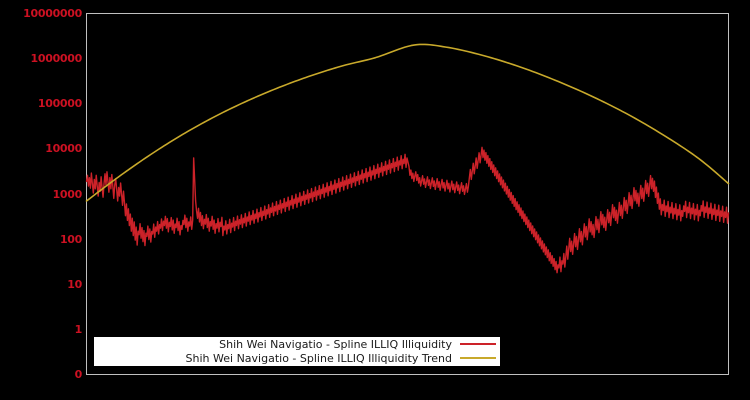 This screenshot has height=400, width=750. Describe the element at coordinates (52, 13) in the screenshot. I see `y-axis-tick-label: 10000000` at that location.